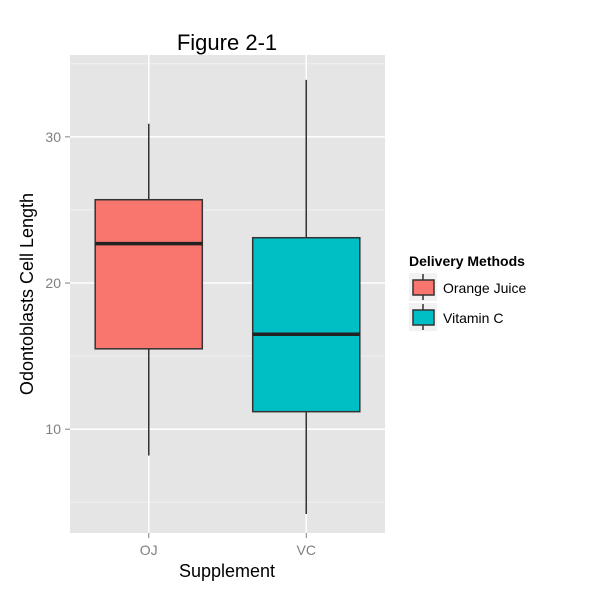 The image size is (595, 595). What do you see at coordinates (467, 302) in the screenshot?
I see `legend-items: Orange Juice Vitamin C` at bounding box center [467, 302].